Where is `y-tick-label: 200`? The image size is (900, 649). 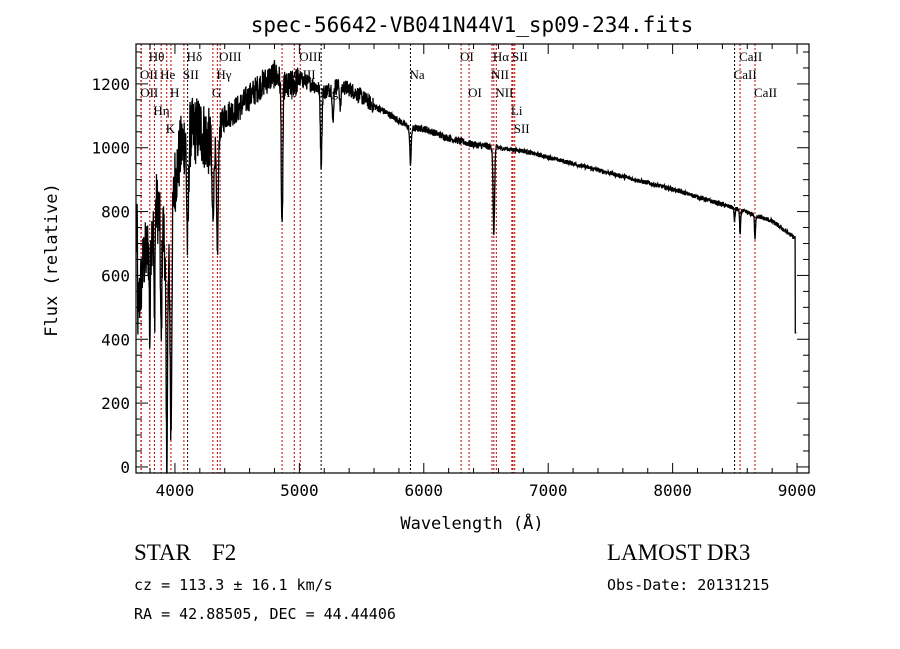 y-tick-label: 200 is located at coordinates (115, 403).